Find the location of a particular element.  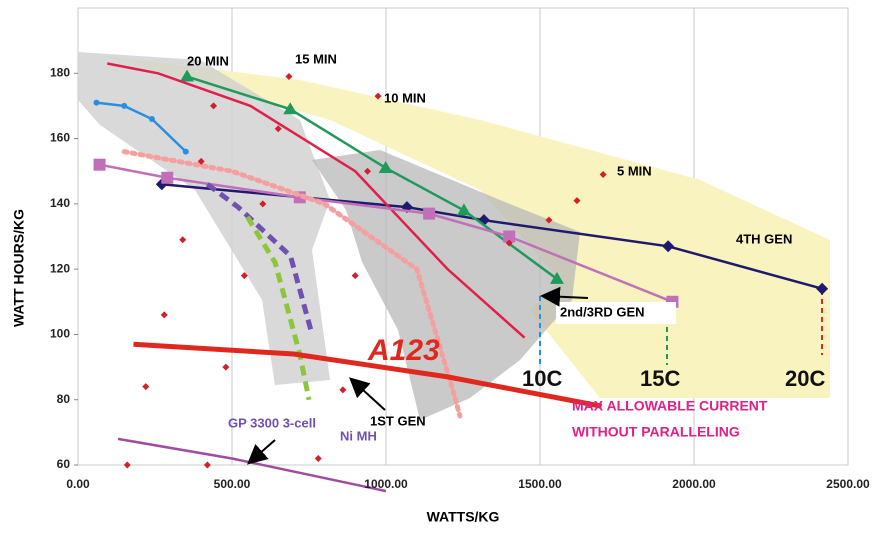

series-label: GP 3300 3-cell is located at coordinates (272, 422).